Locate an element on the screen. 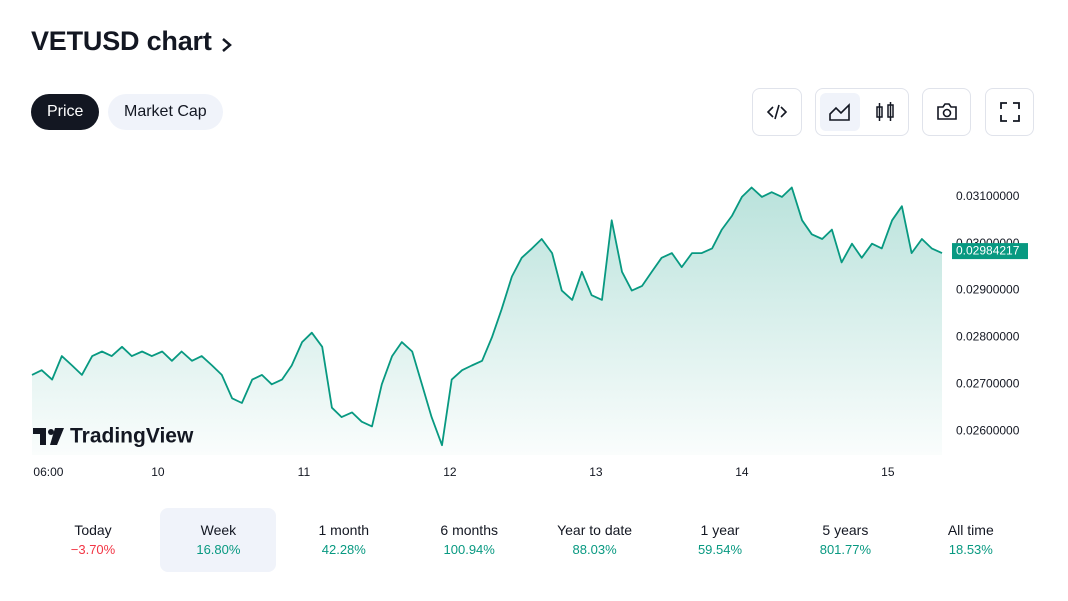 Image resolution: width=1068 pixels, height=601 pixels. x-tick-label: 13 is located at coordinates (596, 472).